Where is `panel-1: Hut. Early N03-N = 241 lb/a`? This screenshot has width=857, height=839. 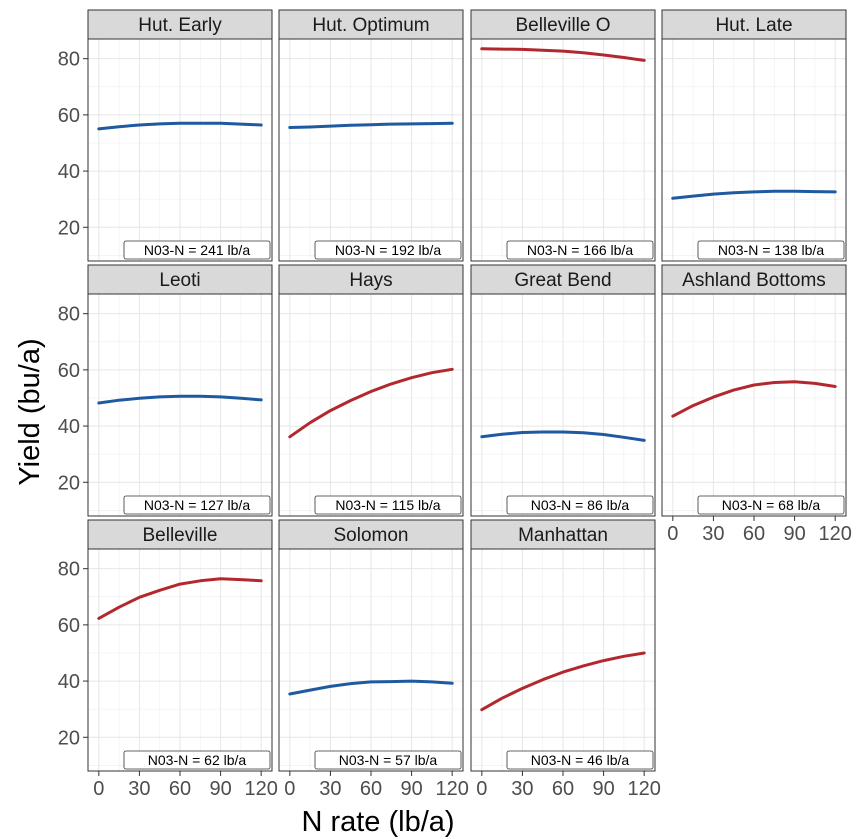
panel-1: Hut. Early N03-N = 241 lb/a is located at coordinates (180, 135).